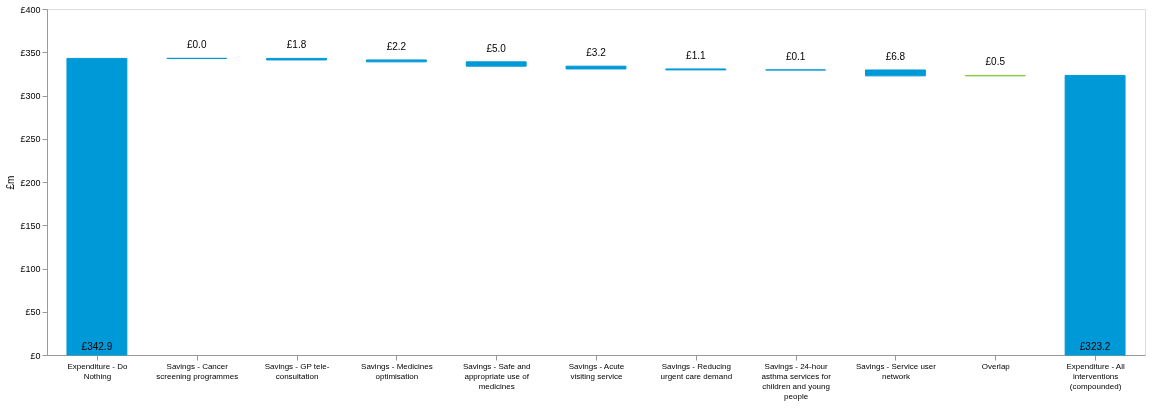 The width and height of the screenshot is (1156, 410). I want to click on data-label: £1.8, so click(296, 45).